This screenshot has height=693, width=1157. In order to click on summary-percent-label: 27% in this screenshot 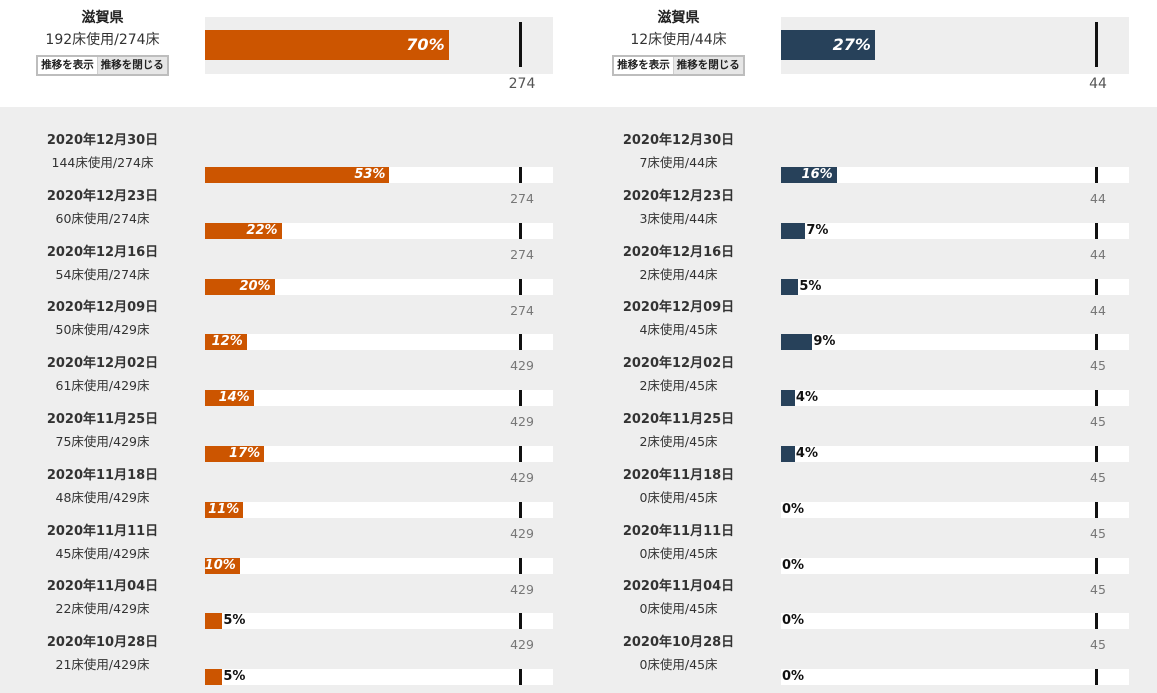, I will do `click(851, 44)`.